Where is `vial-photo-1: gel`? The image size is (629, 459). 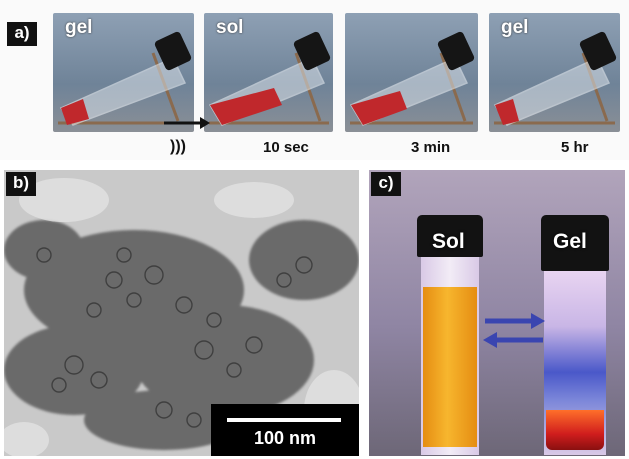 vial-photo-1: gel is located at coordinates (123, 72).